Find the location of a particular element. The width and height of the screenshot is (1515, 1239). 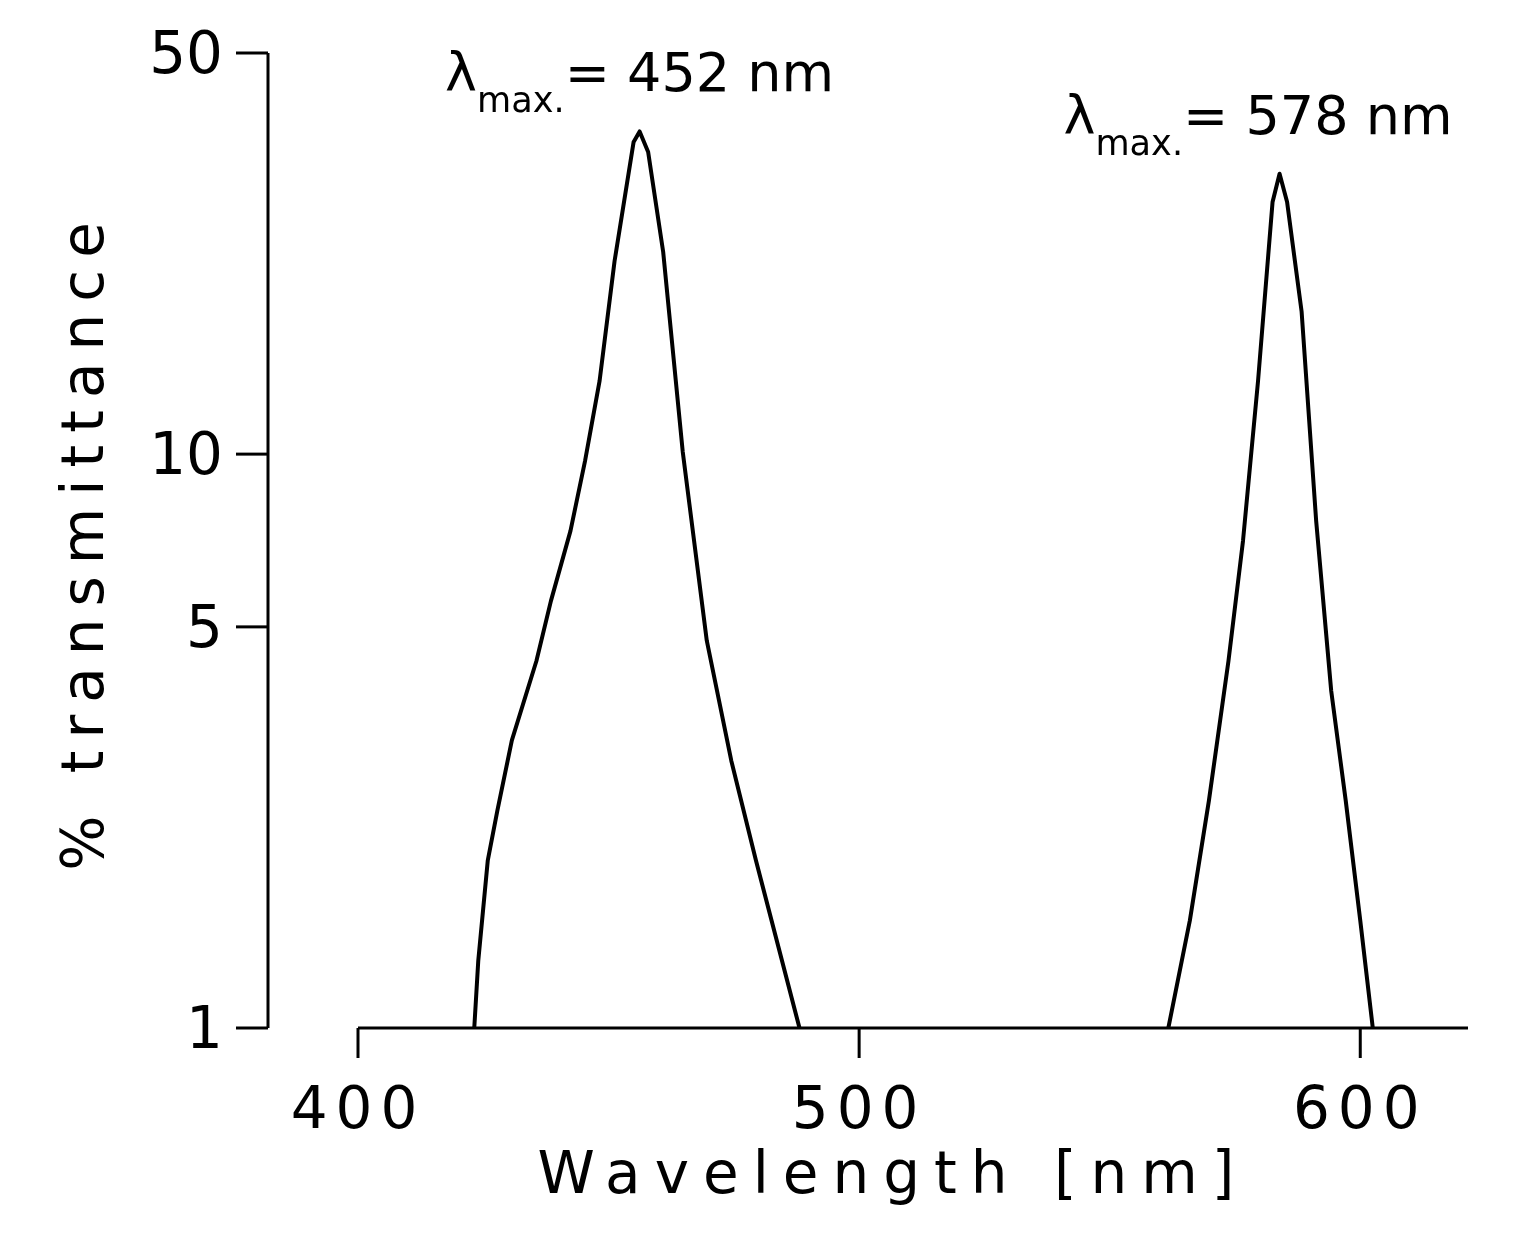

y-tick-label: 50 is located at coordinates (186, 53).